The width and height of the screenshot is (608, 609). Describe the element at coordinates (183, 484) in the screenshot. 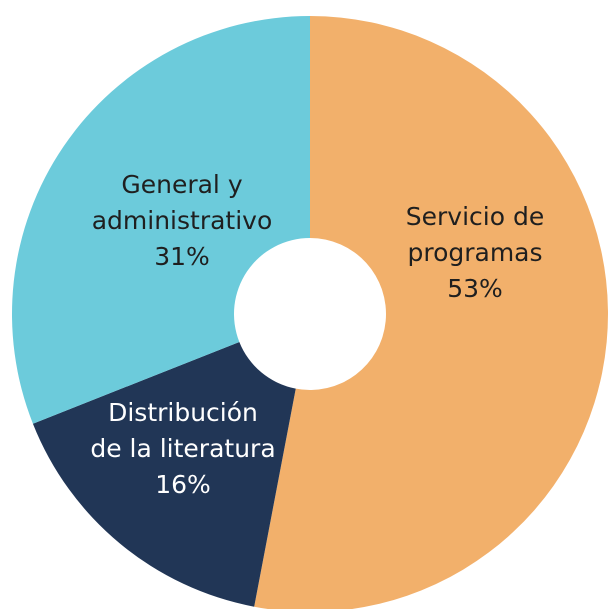

I see `value-label: 16%` at that location.